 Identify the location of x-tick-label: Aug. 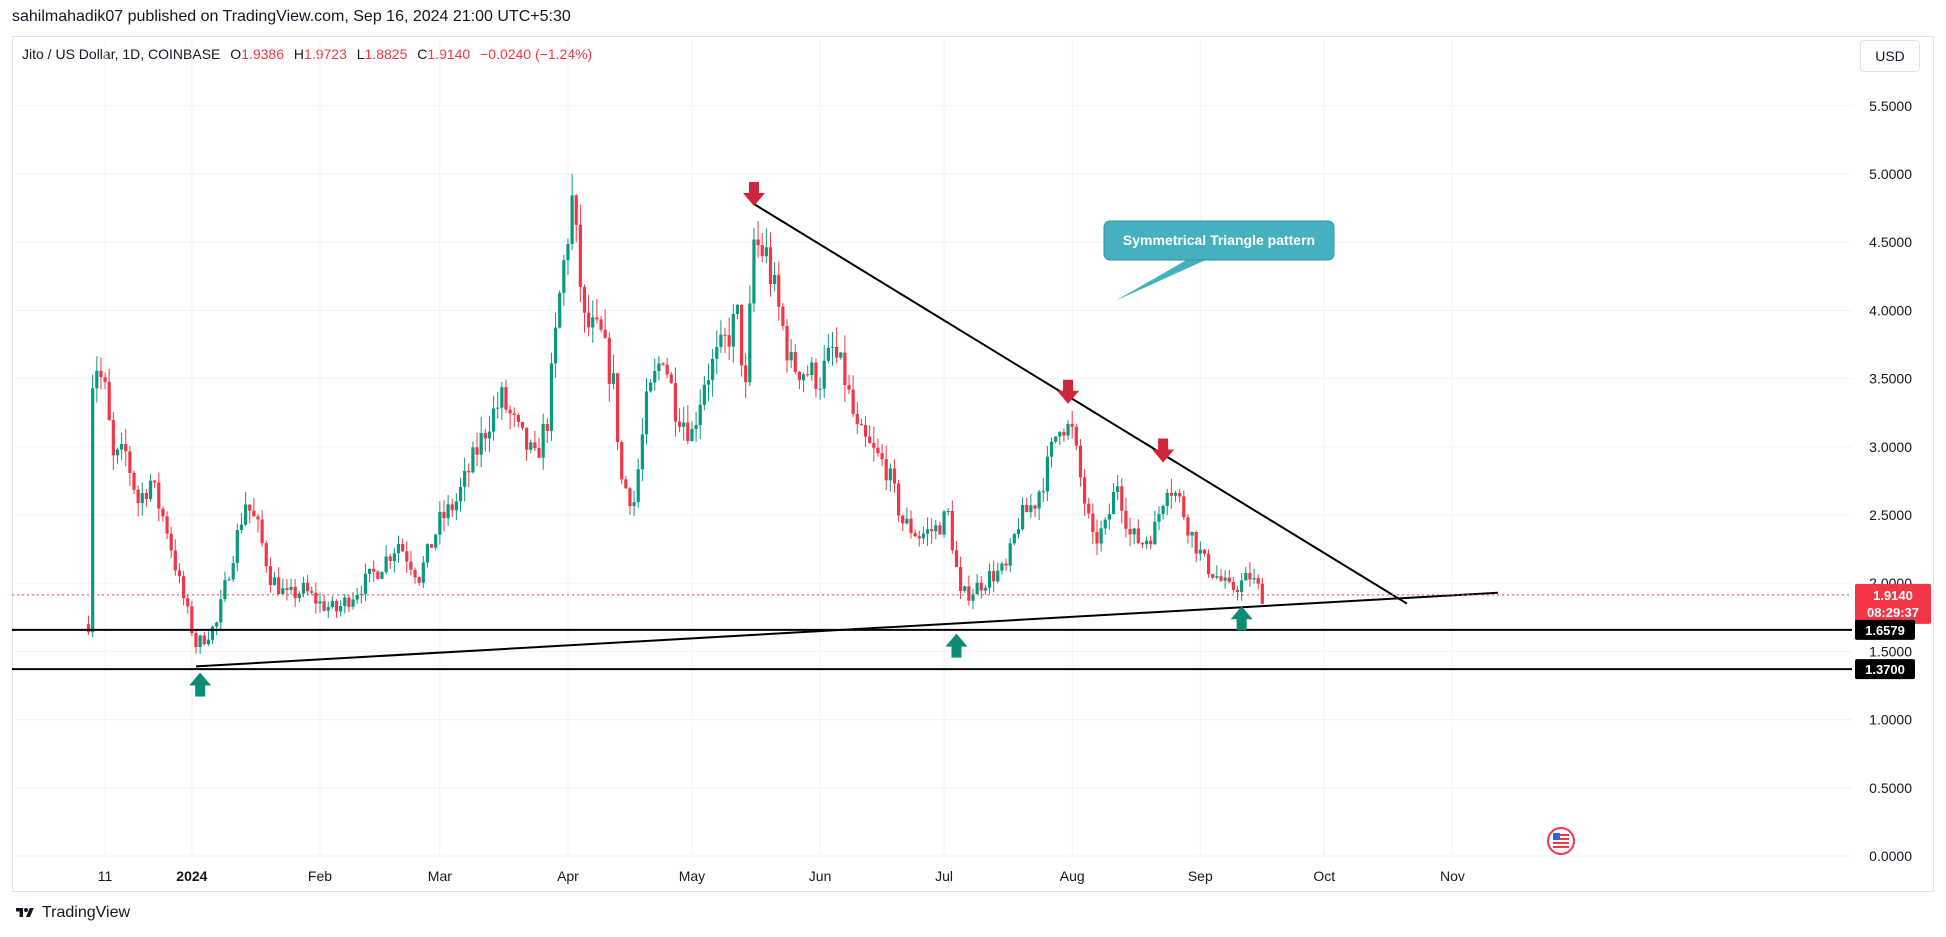
(1072, 876).